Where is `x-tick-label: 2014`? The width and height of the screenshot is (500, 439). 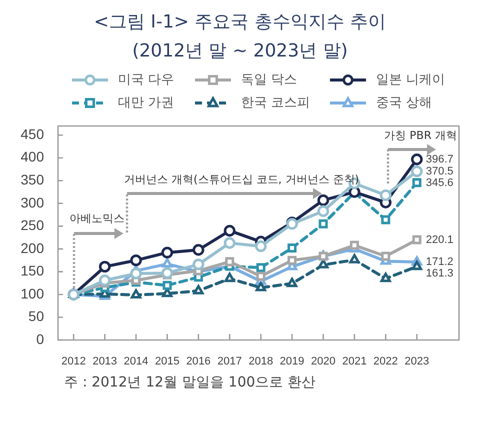 x-tick-label: 2014 is located at coordinates (136, 362).